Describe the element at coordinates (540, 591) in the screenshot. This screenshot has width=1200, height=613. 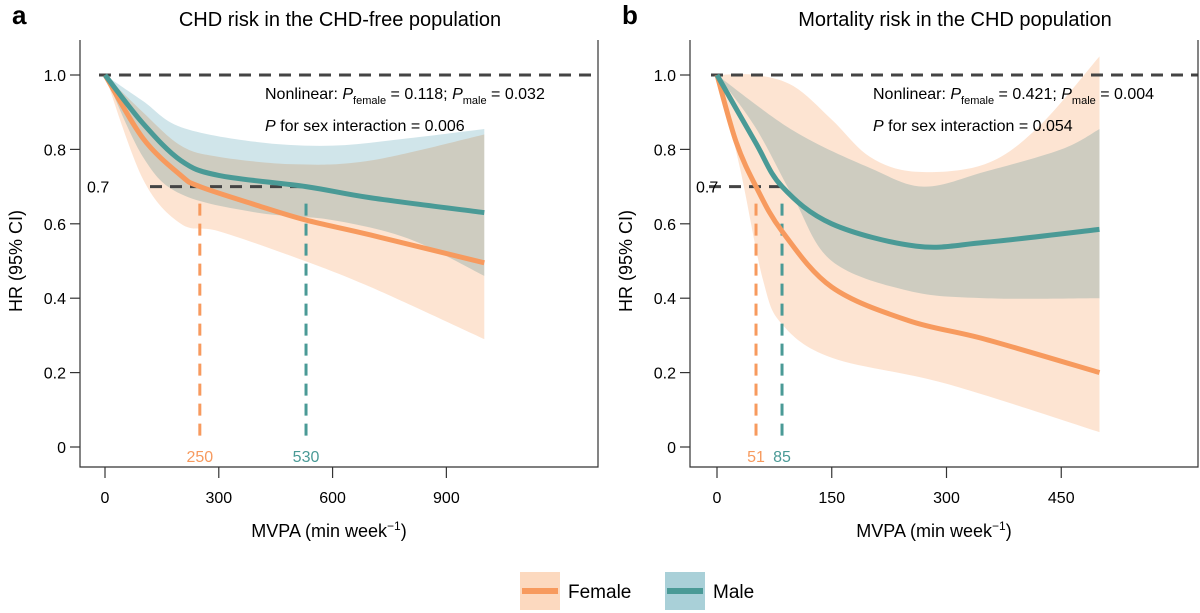
I see `legend-swatch-female-line` at that location.